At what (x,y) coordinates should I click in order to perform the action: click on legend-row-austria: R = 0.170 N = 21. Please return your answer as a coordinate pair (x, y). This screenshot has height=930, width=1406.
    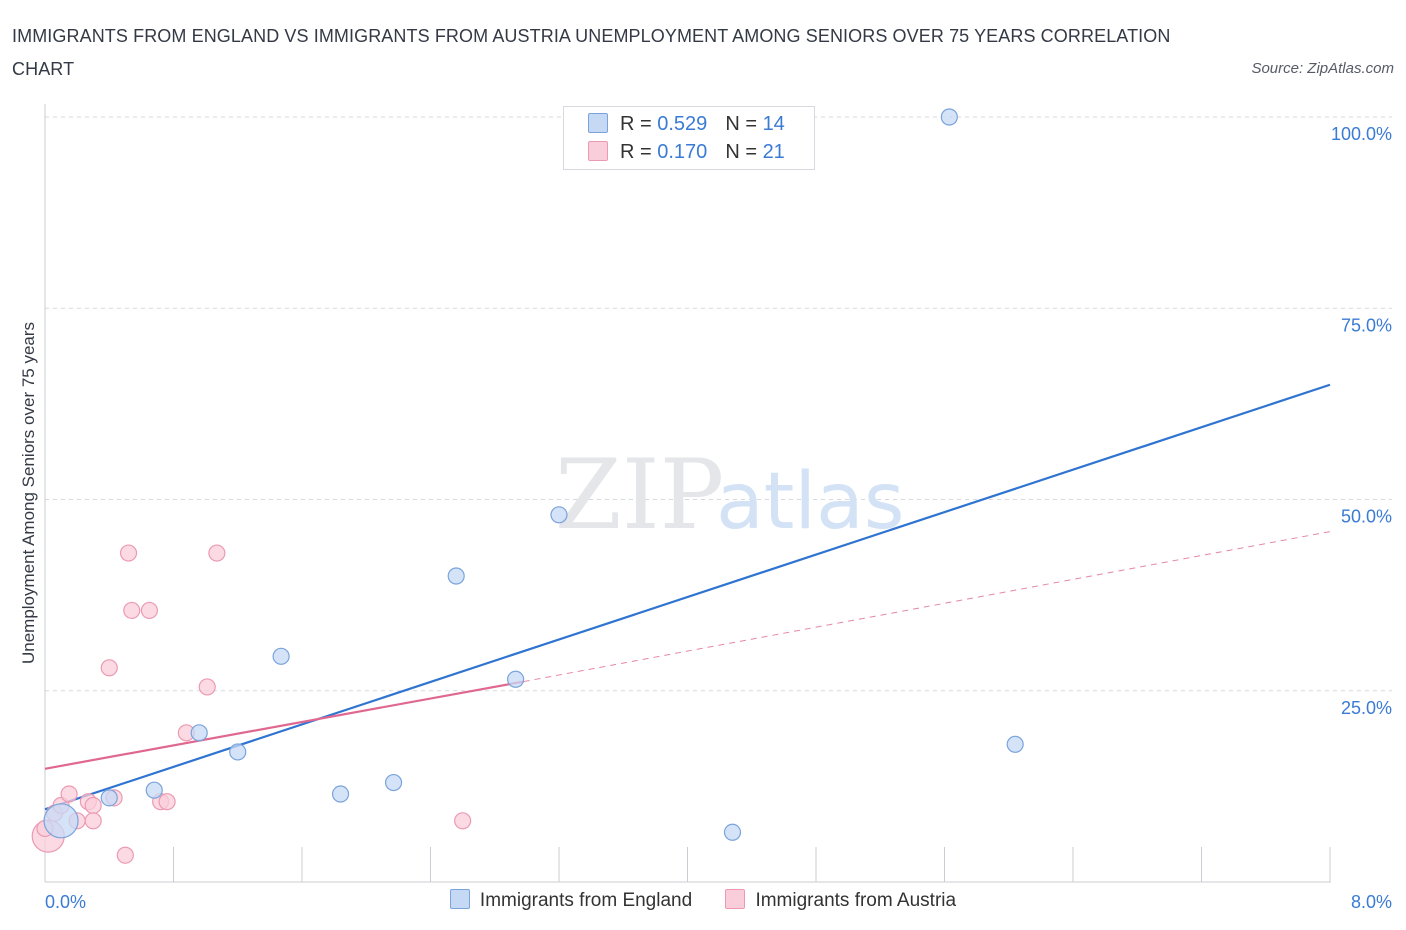
    Looking at the image, I should click on (686, 153).